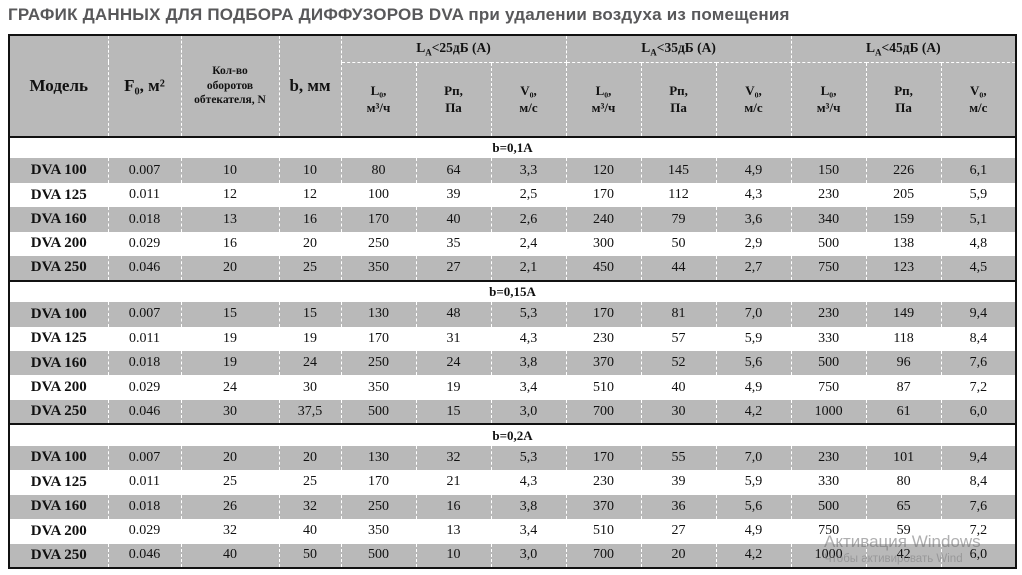 The height and width of the screenshot is (575, 1022). I want to click on value-cell: 750, so click(829, 387).